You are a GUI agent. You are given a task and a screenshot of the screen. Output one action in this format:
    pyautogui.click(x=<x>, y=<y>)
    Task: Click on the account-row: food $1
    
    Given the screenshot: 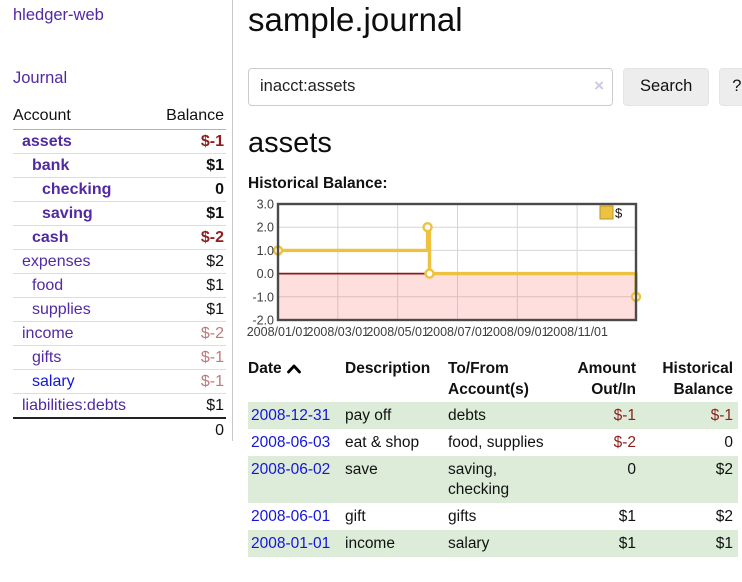 What is the action you would take?
    pyautogui.click(x=119, y=285)
    